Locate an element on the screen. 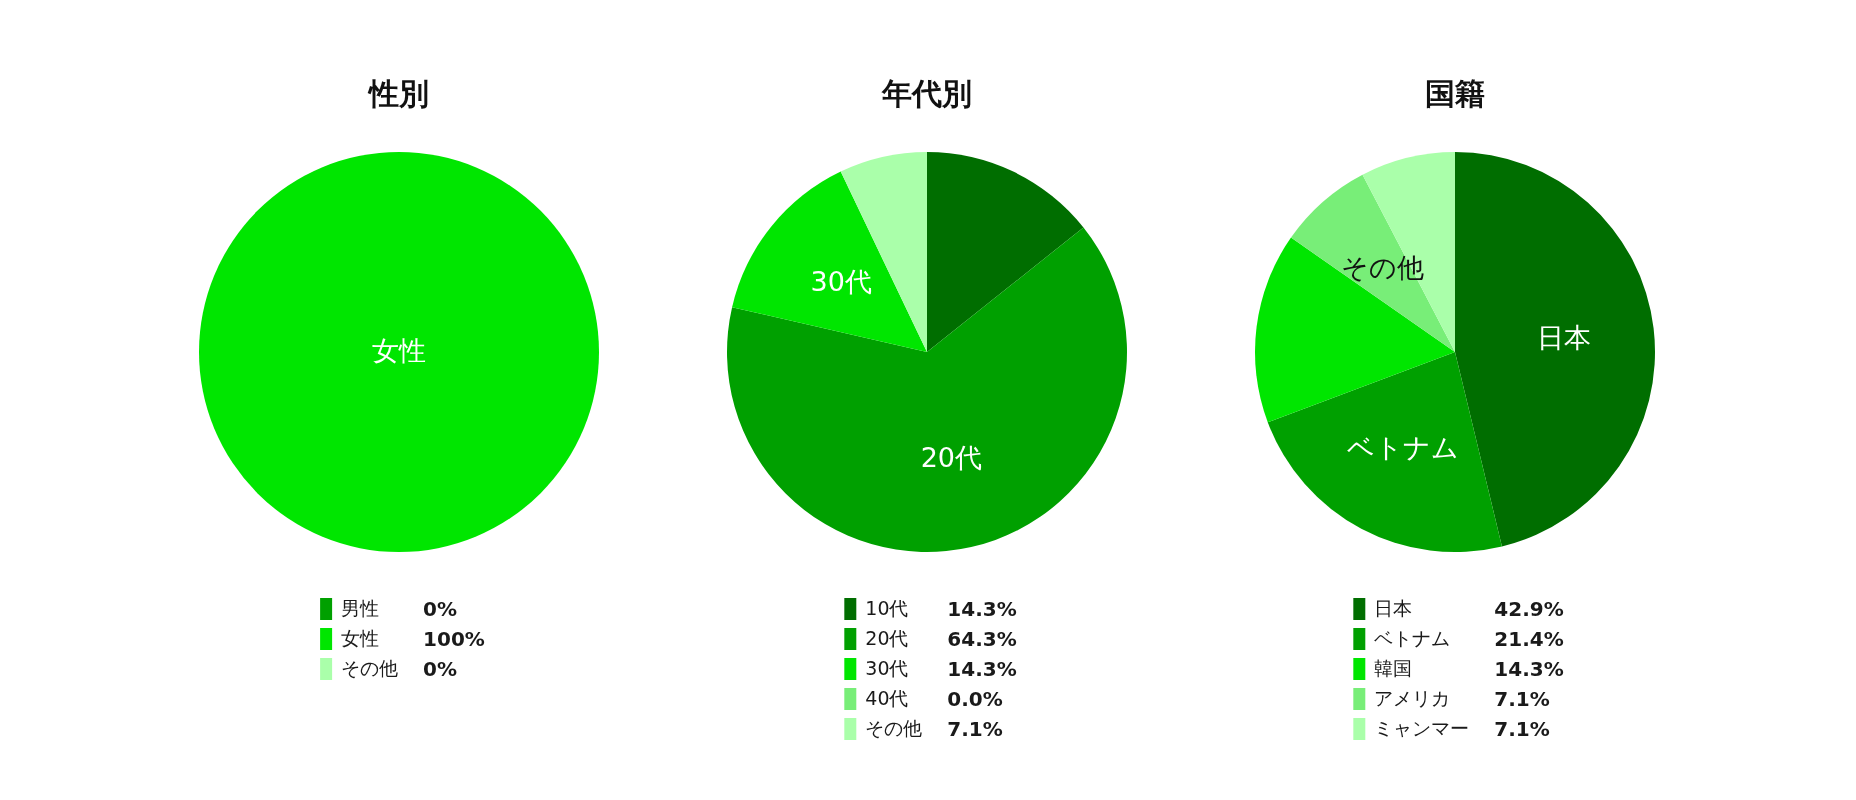 This screenshot has height=800, width=1856. legend-label: 20代 is located at coordinates (887, 638).